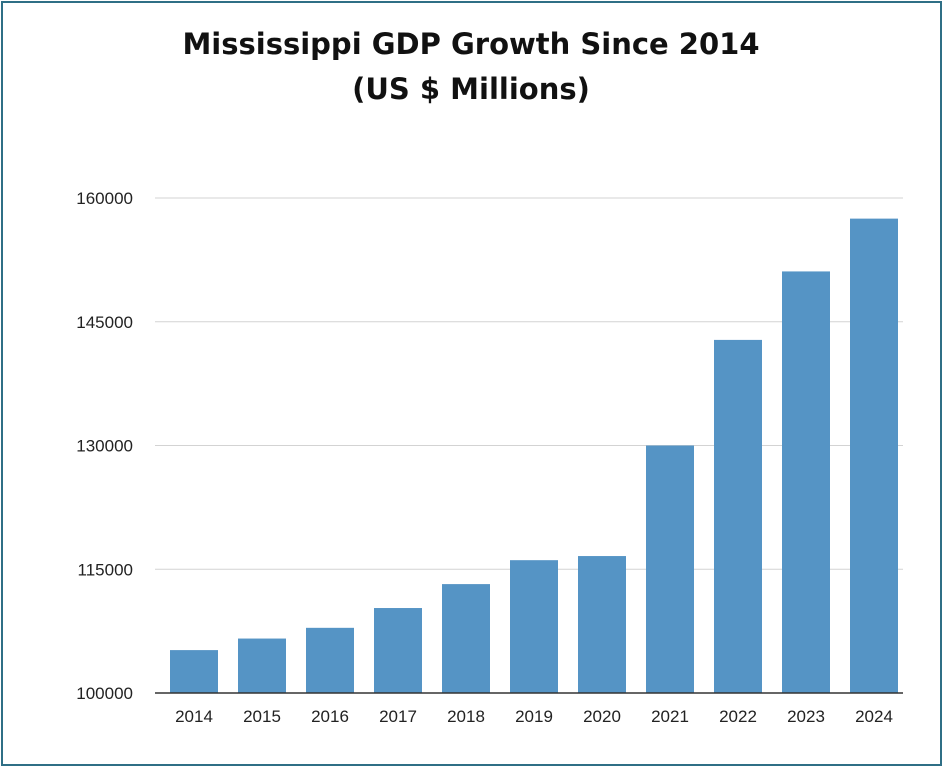 The height and width of the screenshot is (766, 942). I want to click on x-tick-label: 2024, so click(874, 716).